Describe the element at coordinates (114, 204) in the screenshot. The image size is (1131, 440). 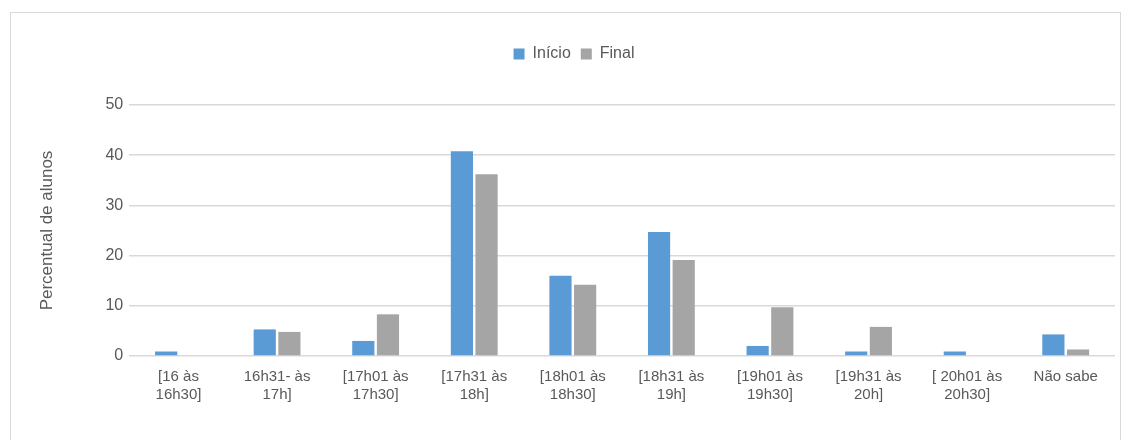
I see `y-tick-label: 30` at that location.